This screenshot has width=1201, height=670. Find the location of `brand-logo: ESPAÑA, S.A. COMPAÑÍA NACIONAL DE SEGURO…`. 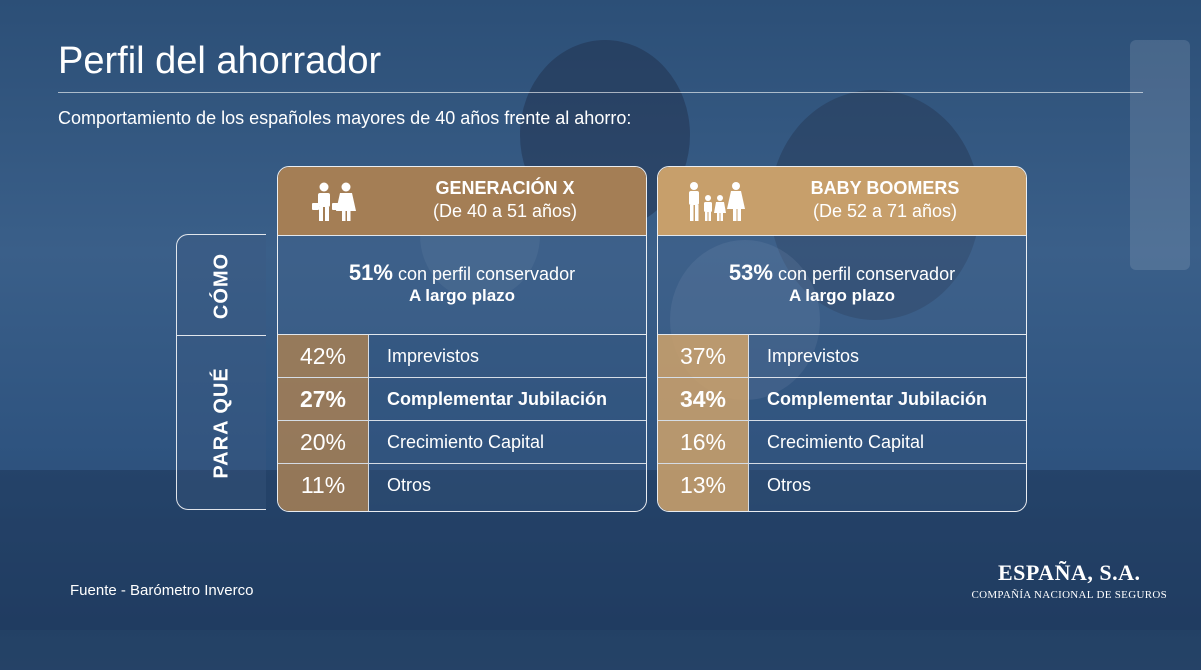

brand-logo: ESPAÑA, S.A. COMPAÑÍA NACIONAL DE SEGURO… is located at coordinates (1069, 580).